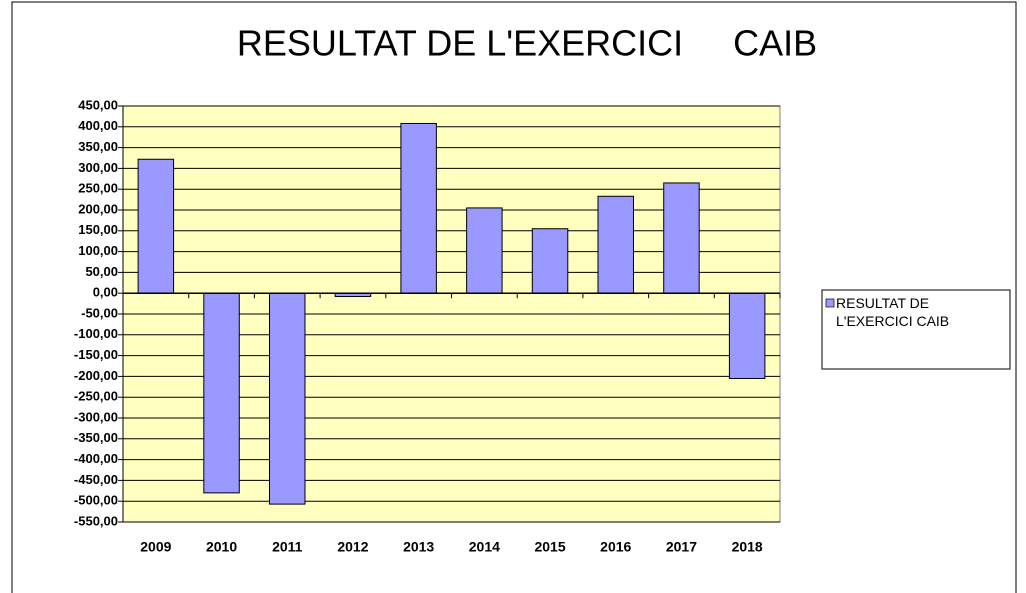 The width and height of the screenshot is (1026, 593). What do you see at coordinates (96, 396) in the screenshot?
I see `y-tick-label: -250,00` at bounding box center [96, 396].